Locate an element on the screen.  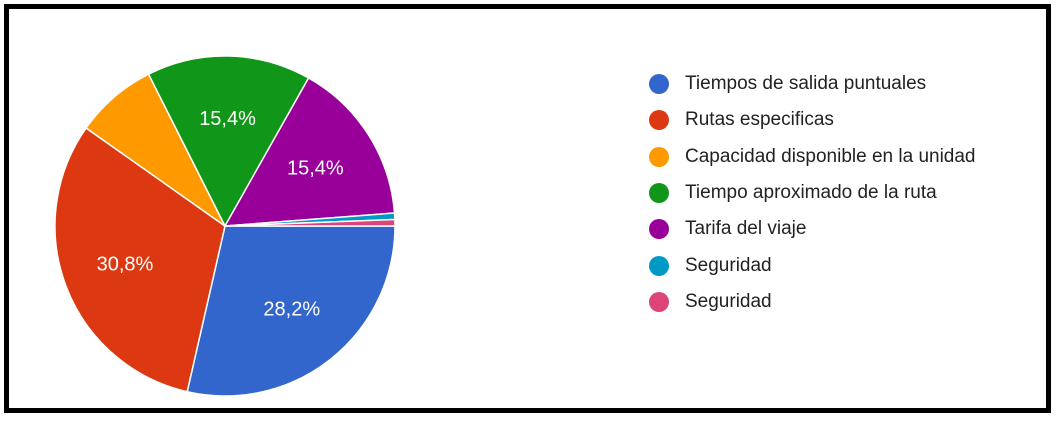
legend-item: Tiempo aproximado de la ruta is located at coordinates (812, 193).